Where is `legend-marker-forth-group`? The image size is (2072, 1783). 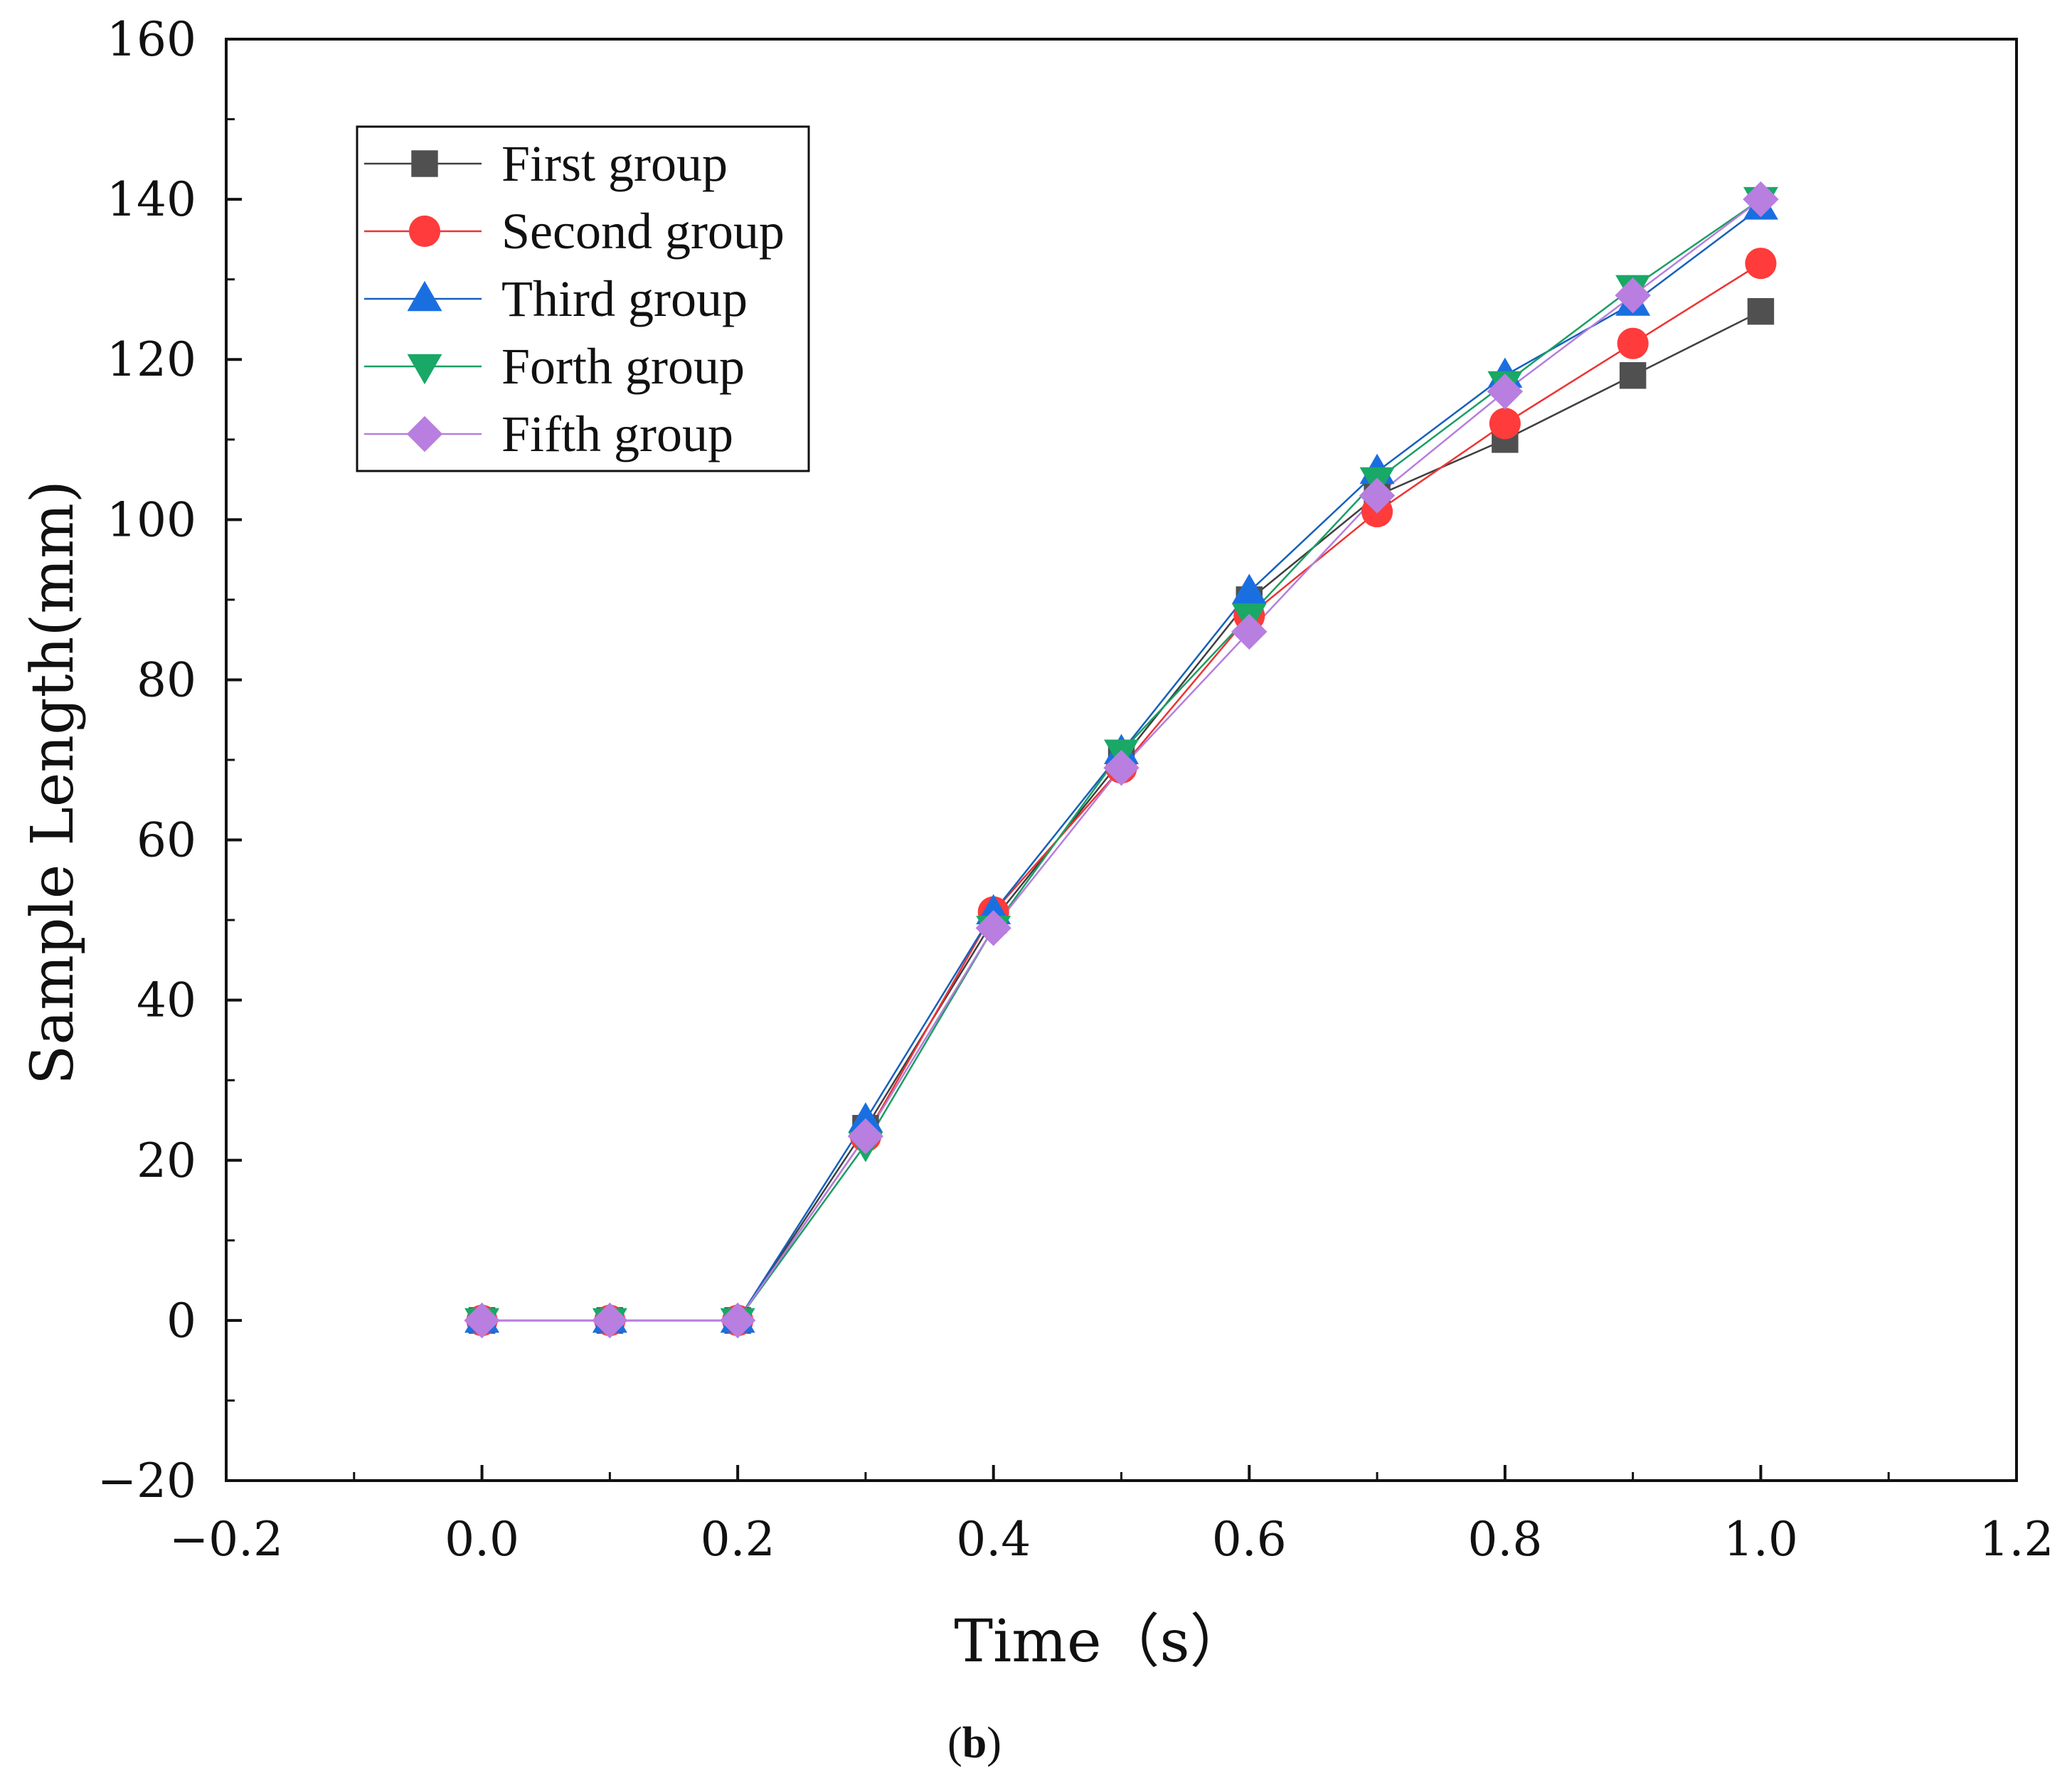
legend-marker-forth-group is located at coordinates (424, 369).